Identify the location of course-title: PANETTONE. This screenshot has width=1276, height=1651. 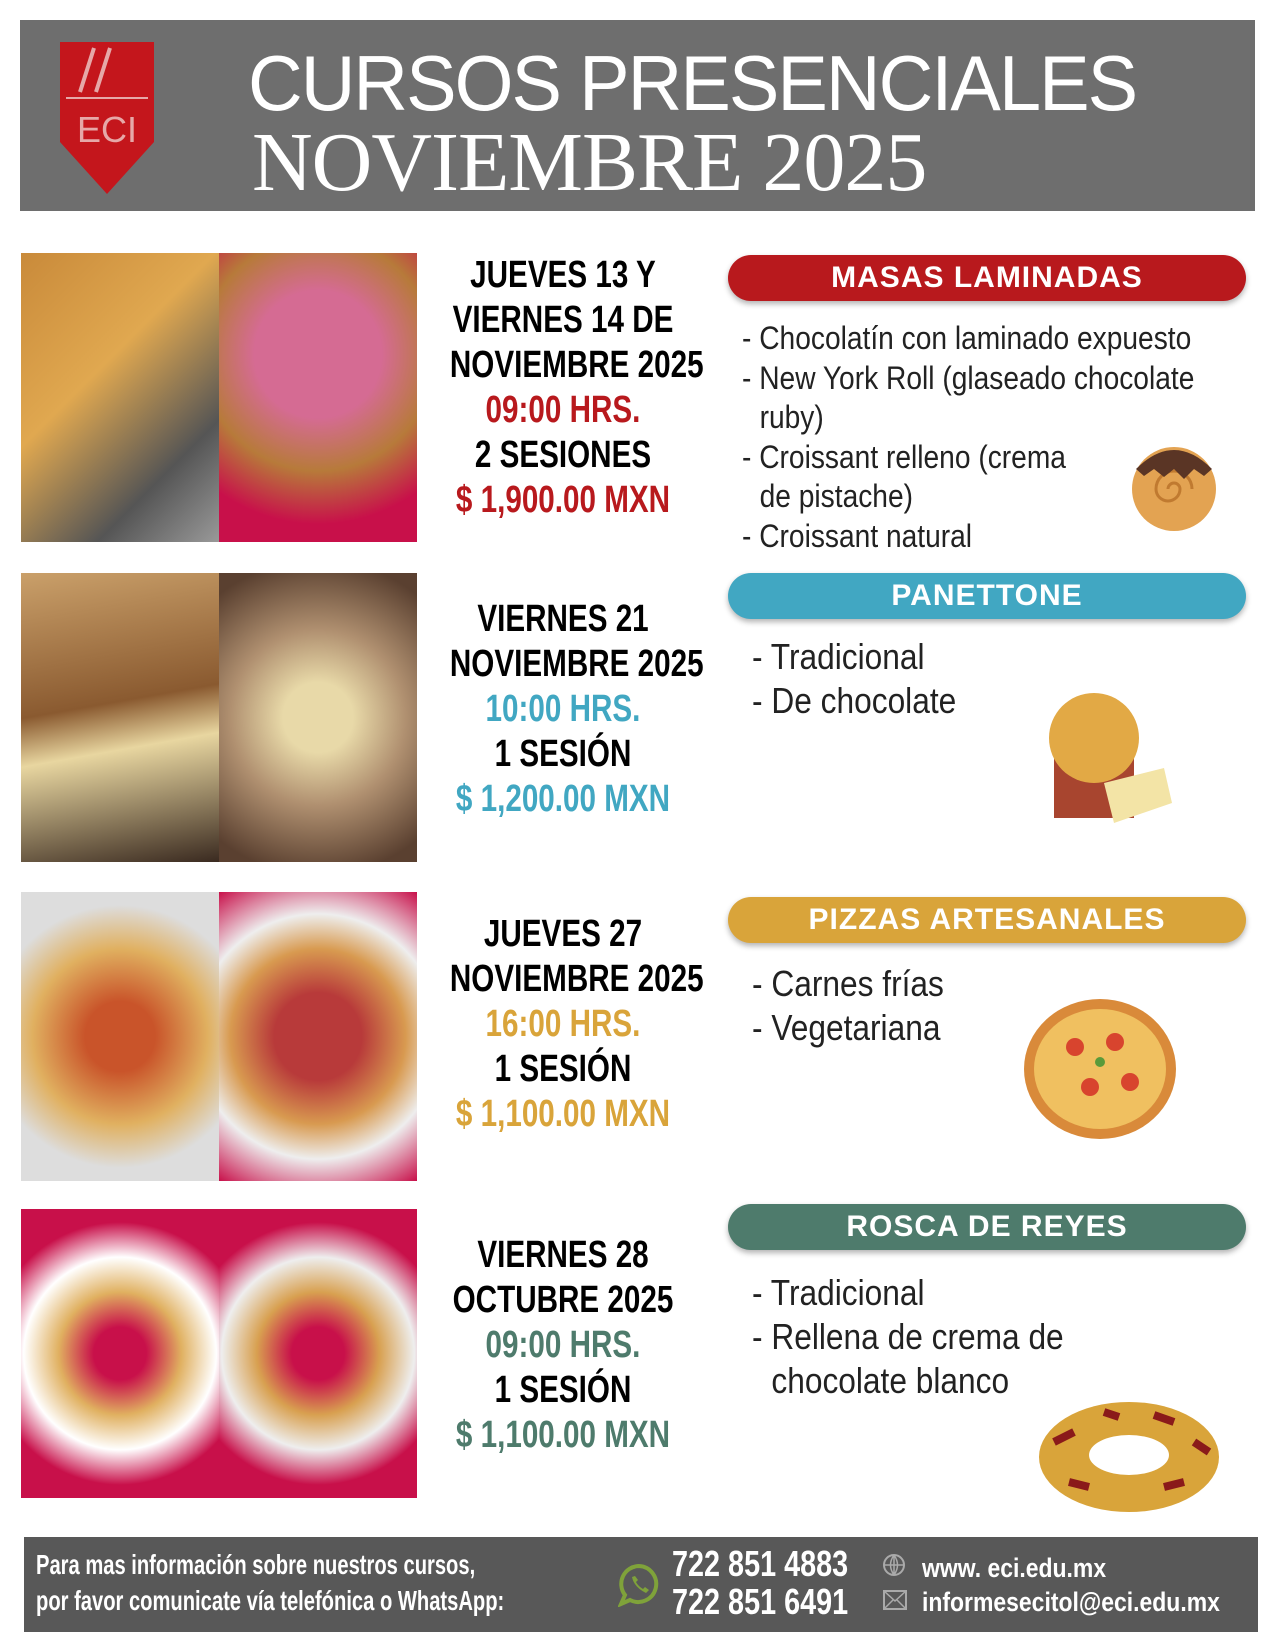
(987, 596).